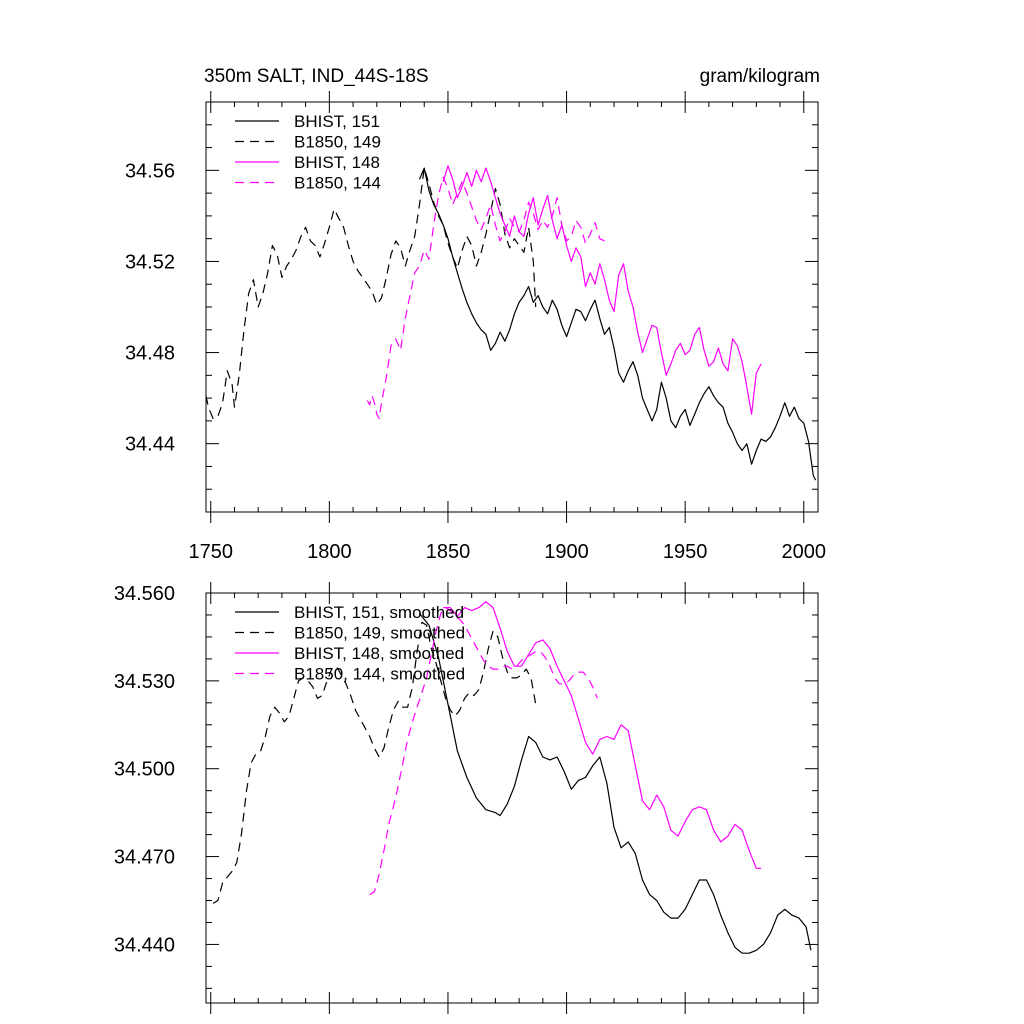  What do you see at coordinates (150, 171) in the screenshot?
I see `panel-1-y-tick-label: 34.56` at bounding box center [150, 171].